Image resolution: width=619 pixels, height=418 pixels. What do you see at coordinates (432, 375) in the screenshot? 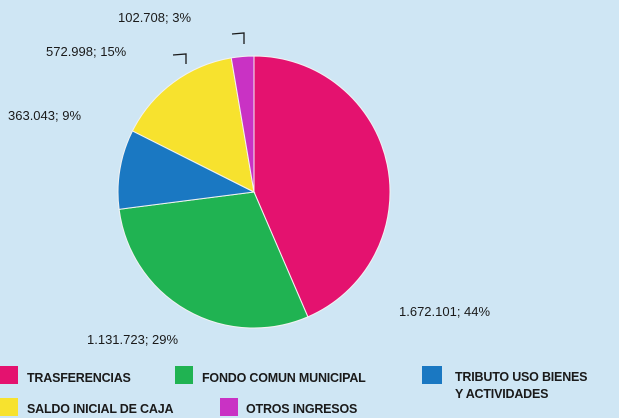
I see `legend-swatch-tributo` at bounding box center [432, 375].